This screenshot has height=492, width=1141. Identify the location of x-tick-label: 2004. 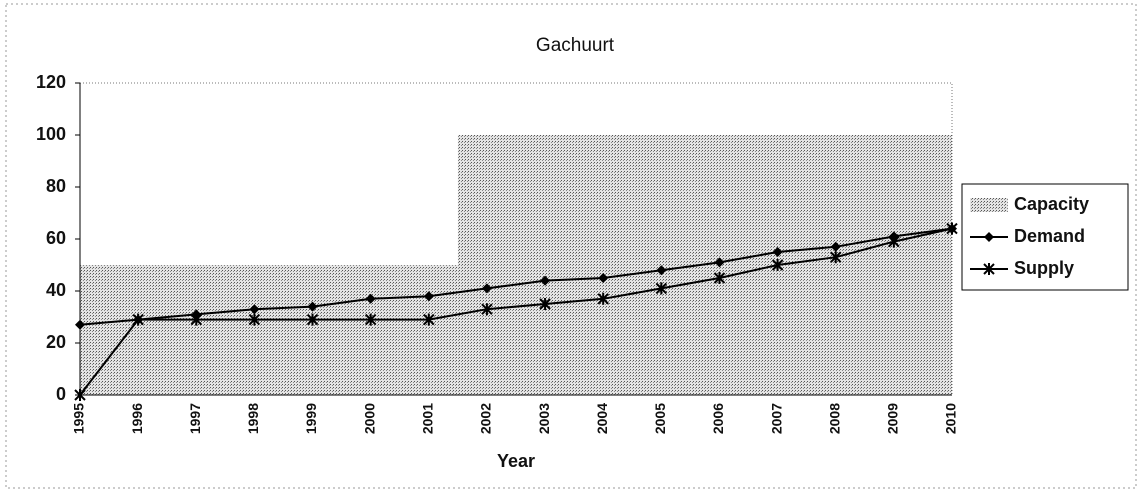
(602, 418).